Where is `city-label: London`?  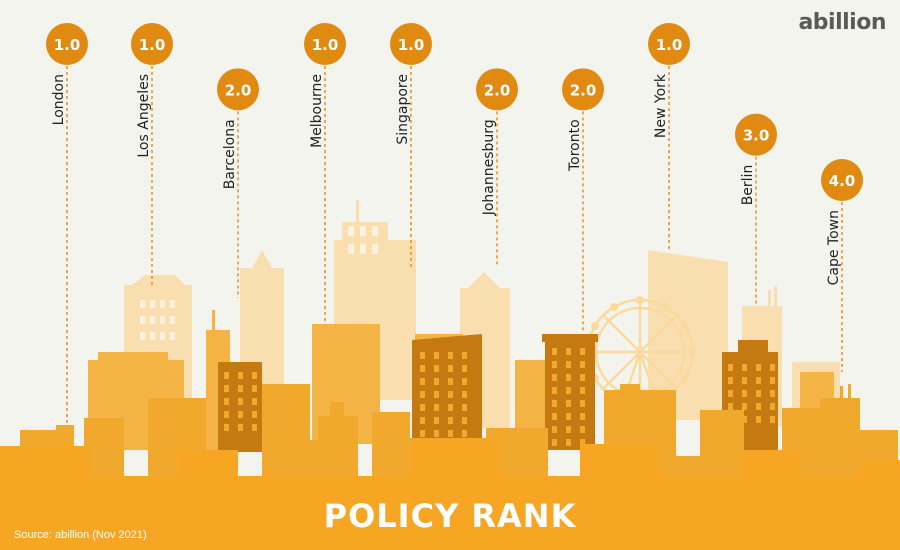
city-label: London is located at coordinates (59, 99).